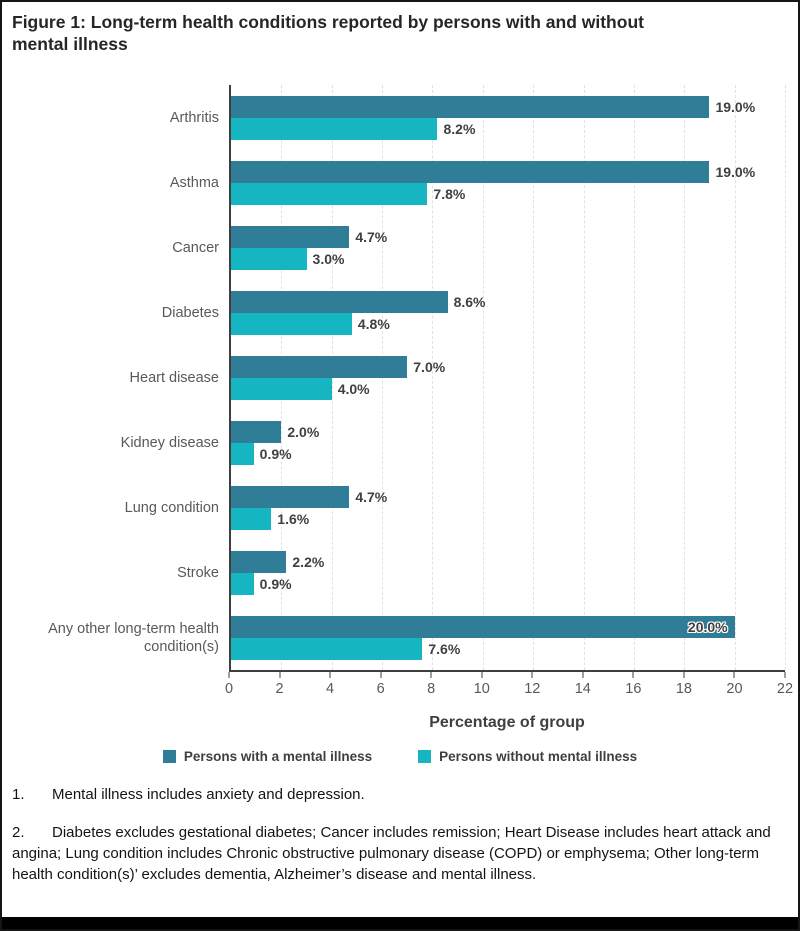 This screenshot has height=931, width=800. I want to click on footnote-2-number: 2., so click(18, 833).